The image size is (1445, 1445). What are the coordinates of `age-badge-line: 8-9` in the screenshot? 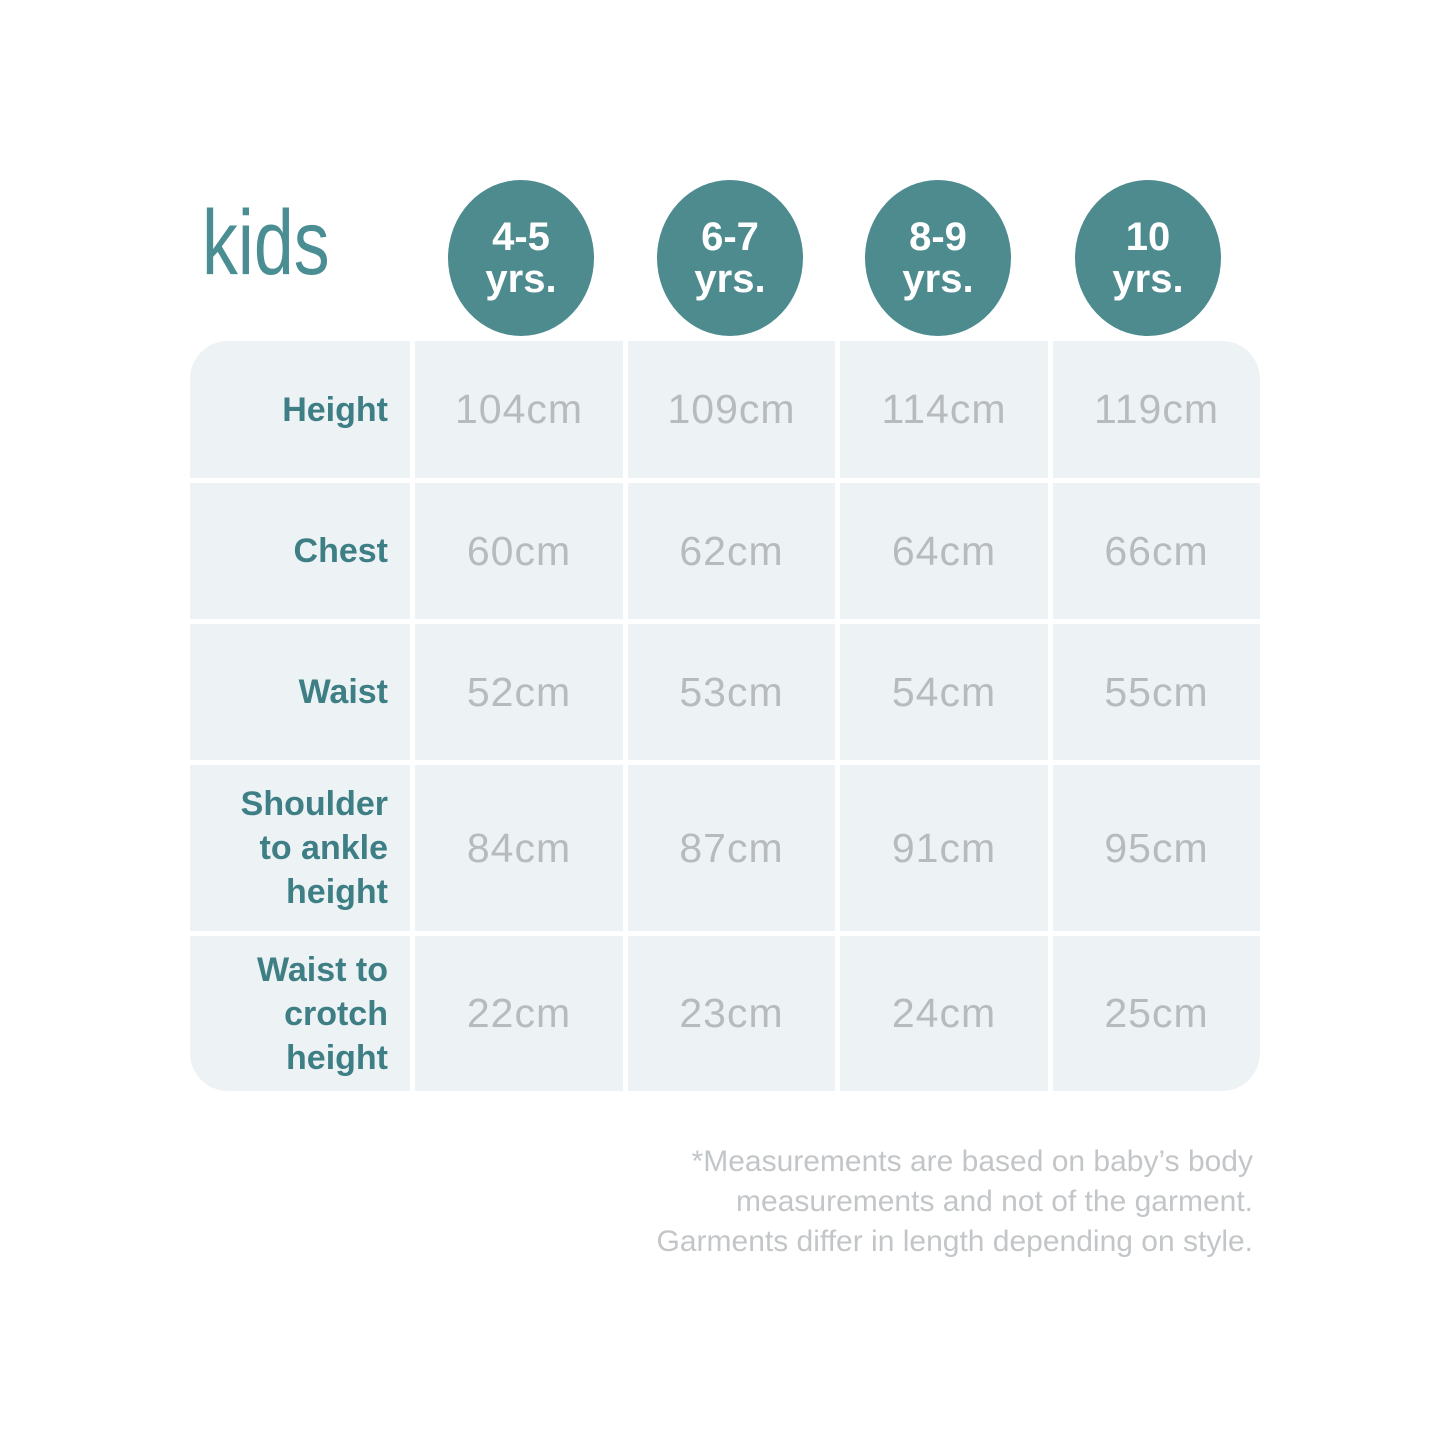 It's located at (938, 237).